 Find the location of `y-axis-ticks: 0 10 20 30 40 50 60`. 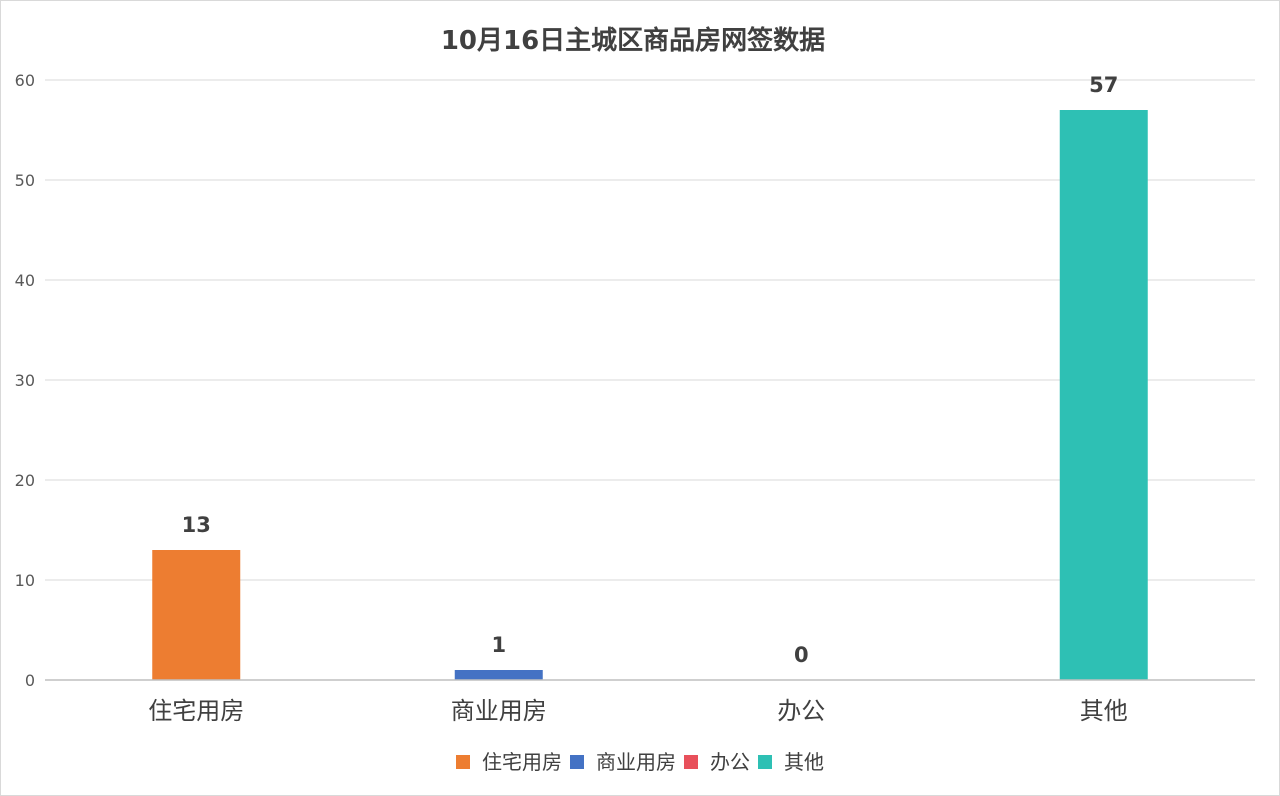

y-axis-ticks: 0 10 20 30 40 50 60 is located at coordinates (25, 380).